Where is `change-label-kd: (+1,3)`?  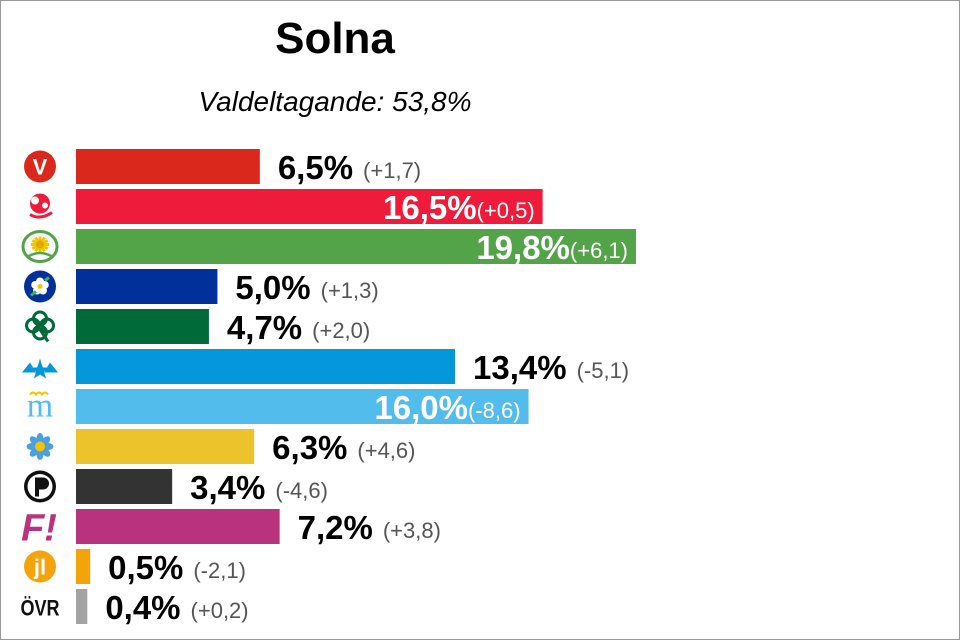 change-label-kd: (+1,3) is located at coordinates (350, 290).